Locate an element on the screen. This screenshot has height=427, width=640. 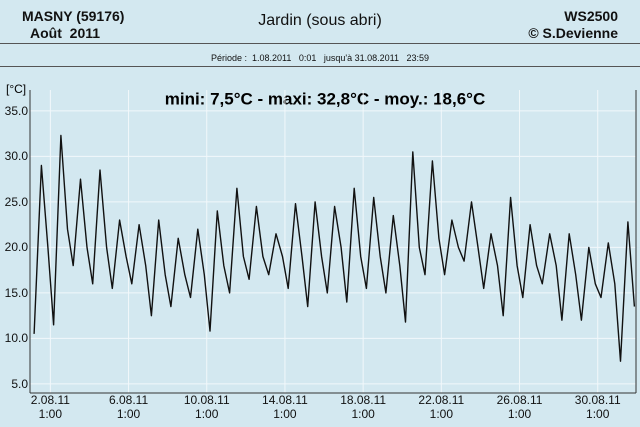
x-tick-label: 6.08.11 1:00 is located at coordinates (128, 407).